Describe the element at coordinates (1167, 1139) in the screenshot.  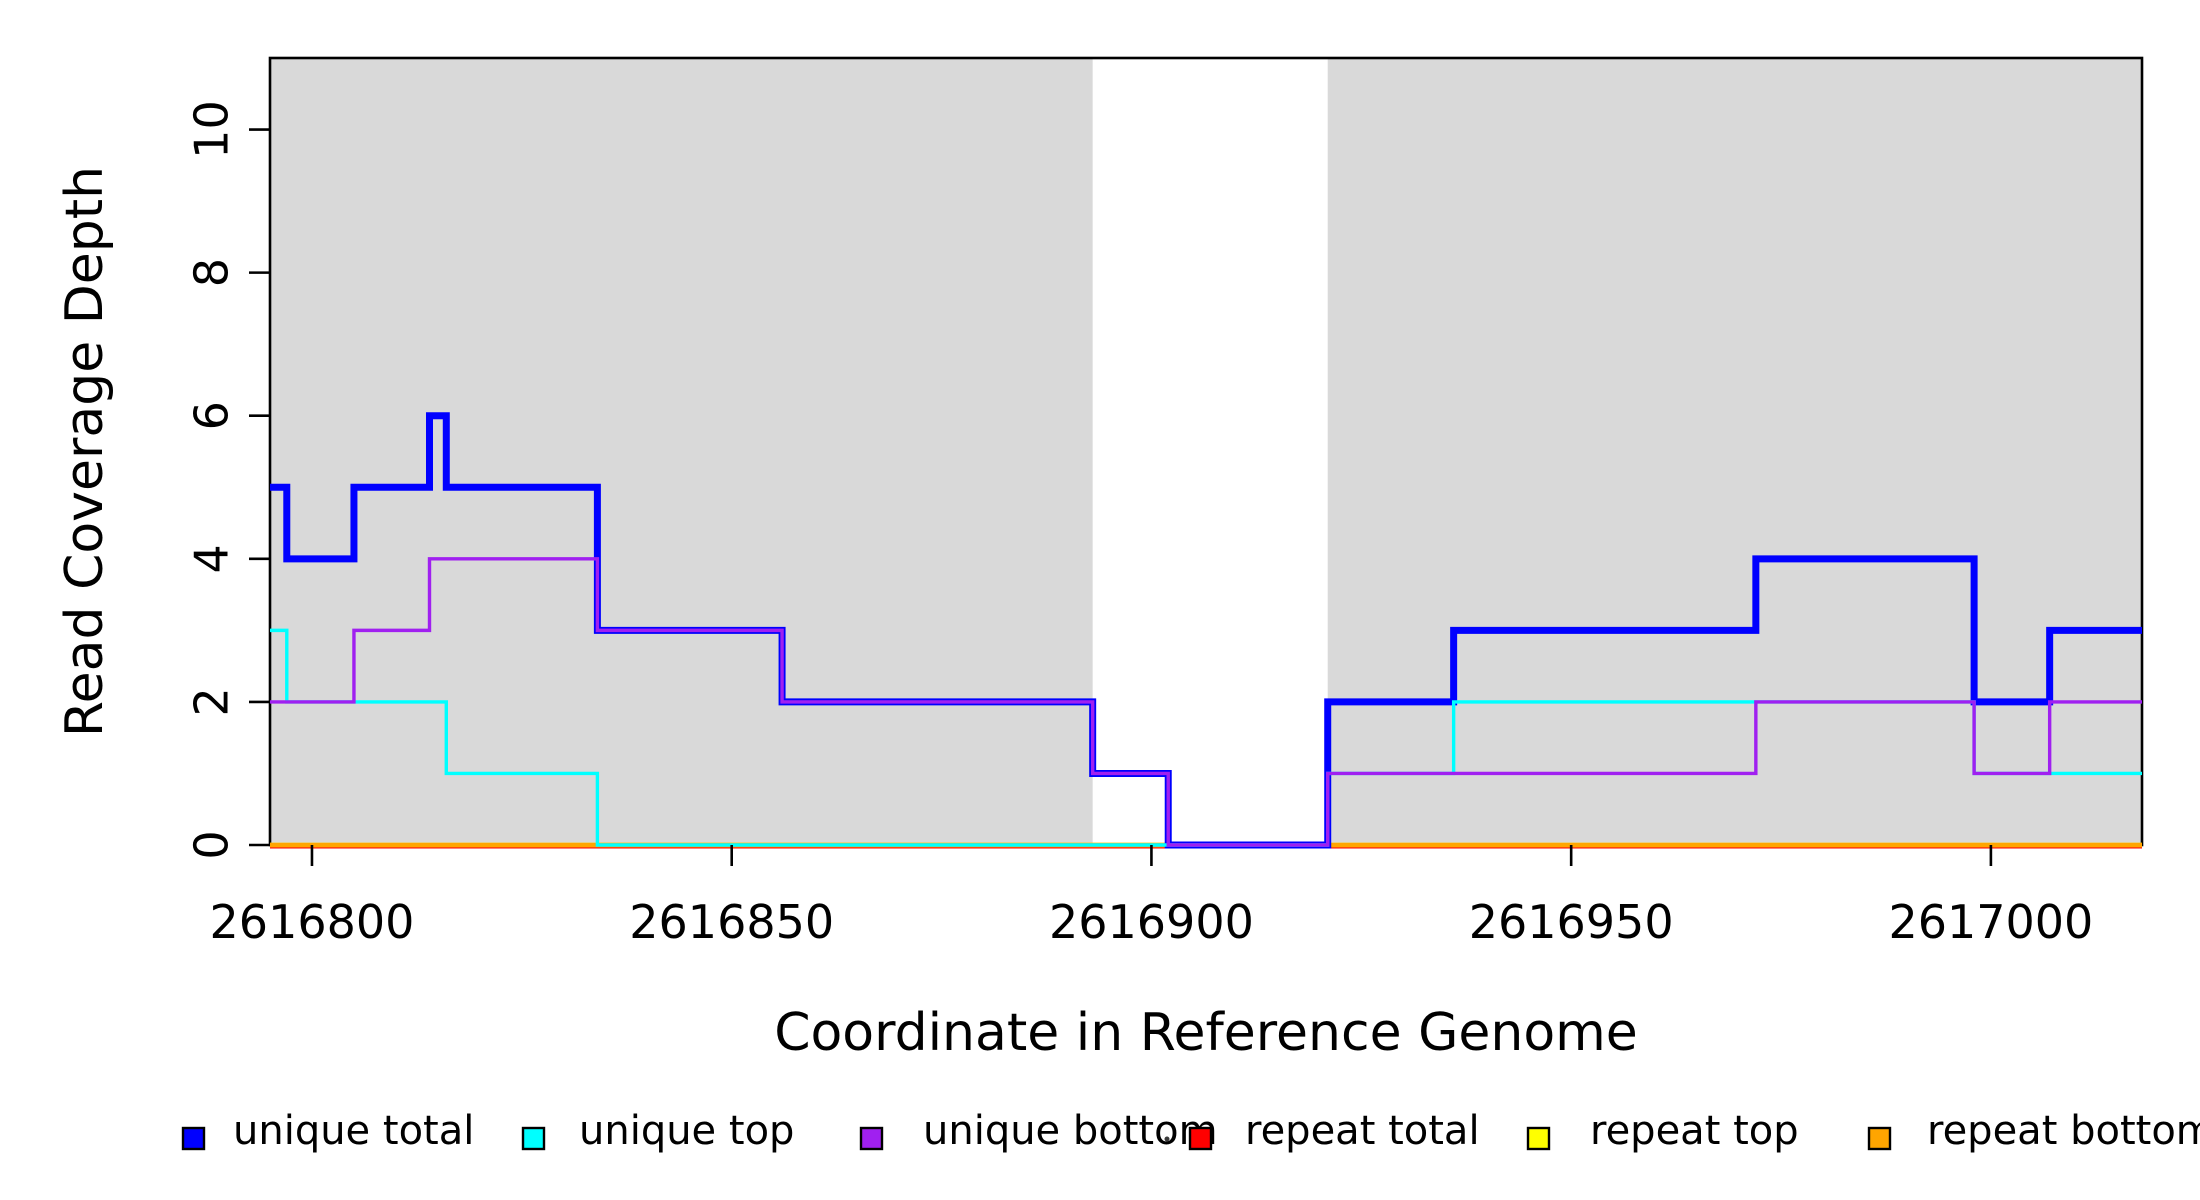
I see `stray-dot-artifact` at that location.